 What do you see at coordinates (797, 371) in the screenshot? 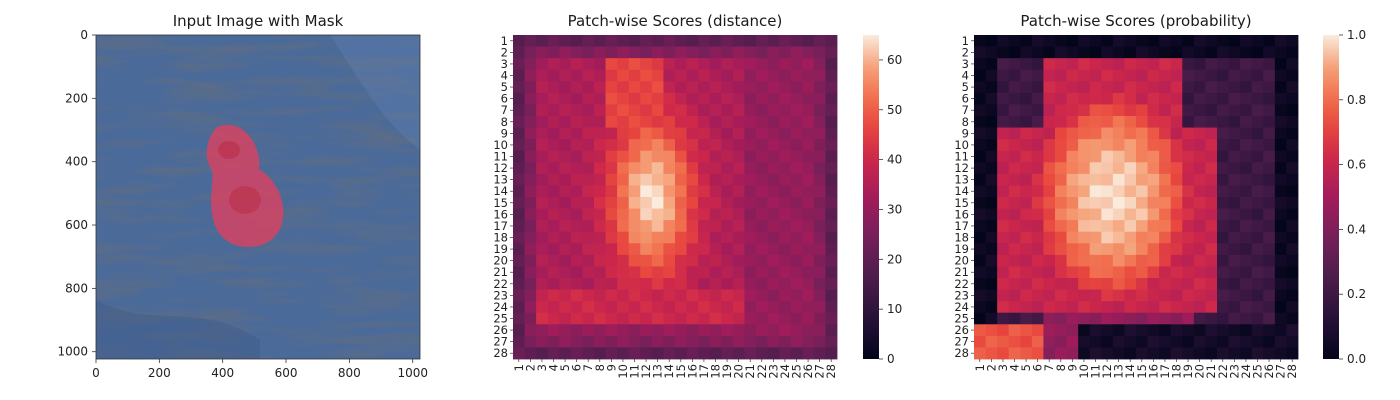
I see `heatmap-xtick-label: 25` at bounding box center [797, 371].